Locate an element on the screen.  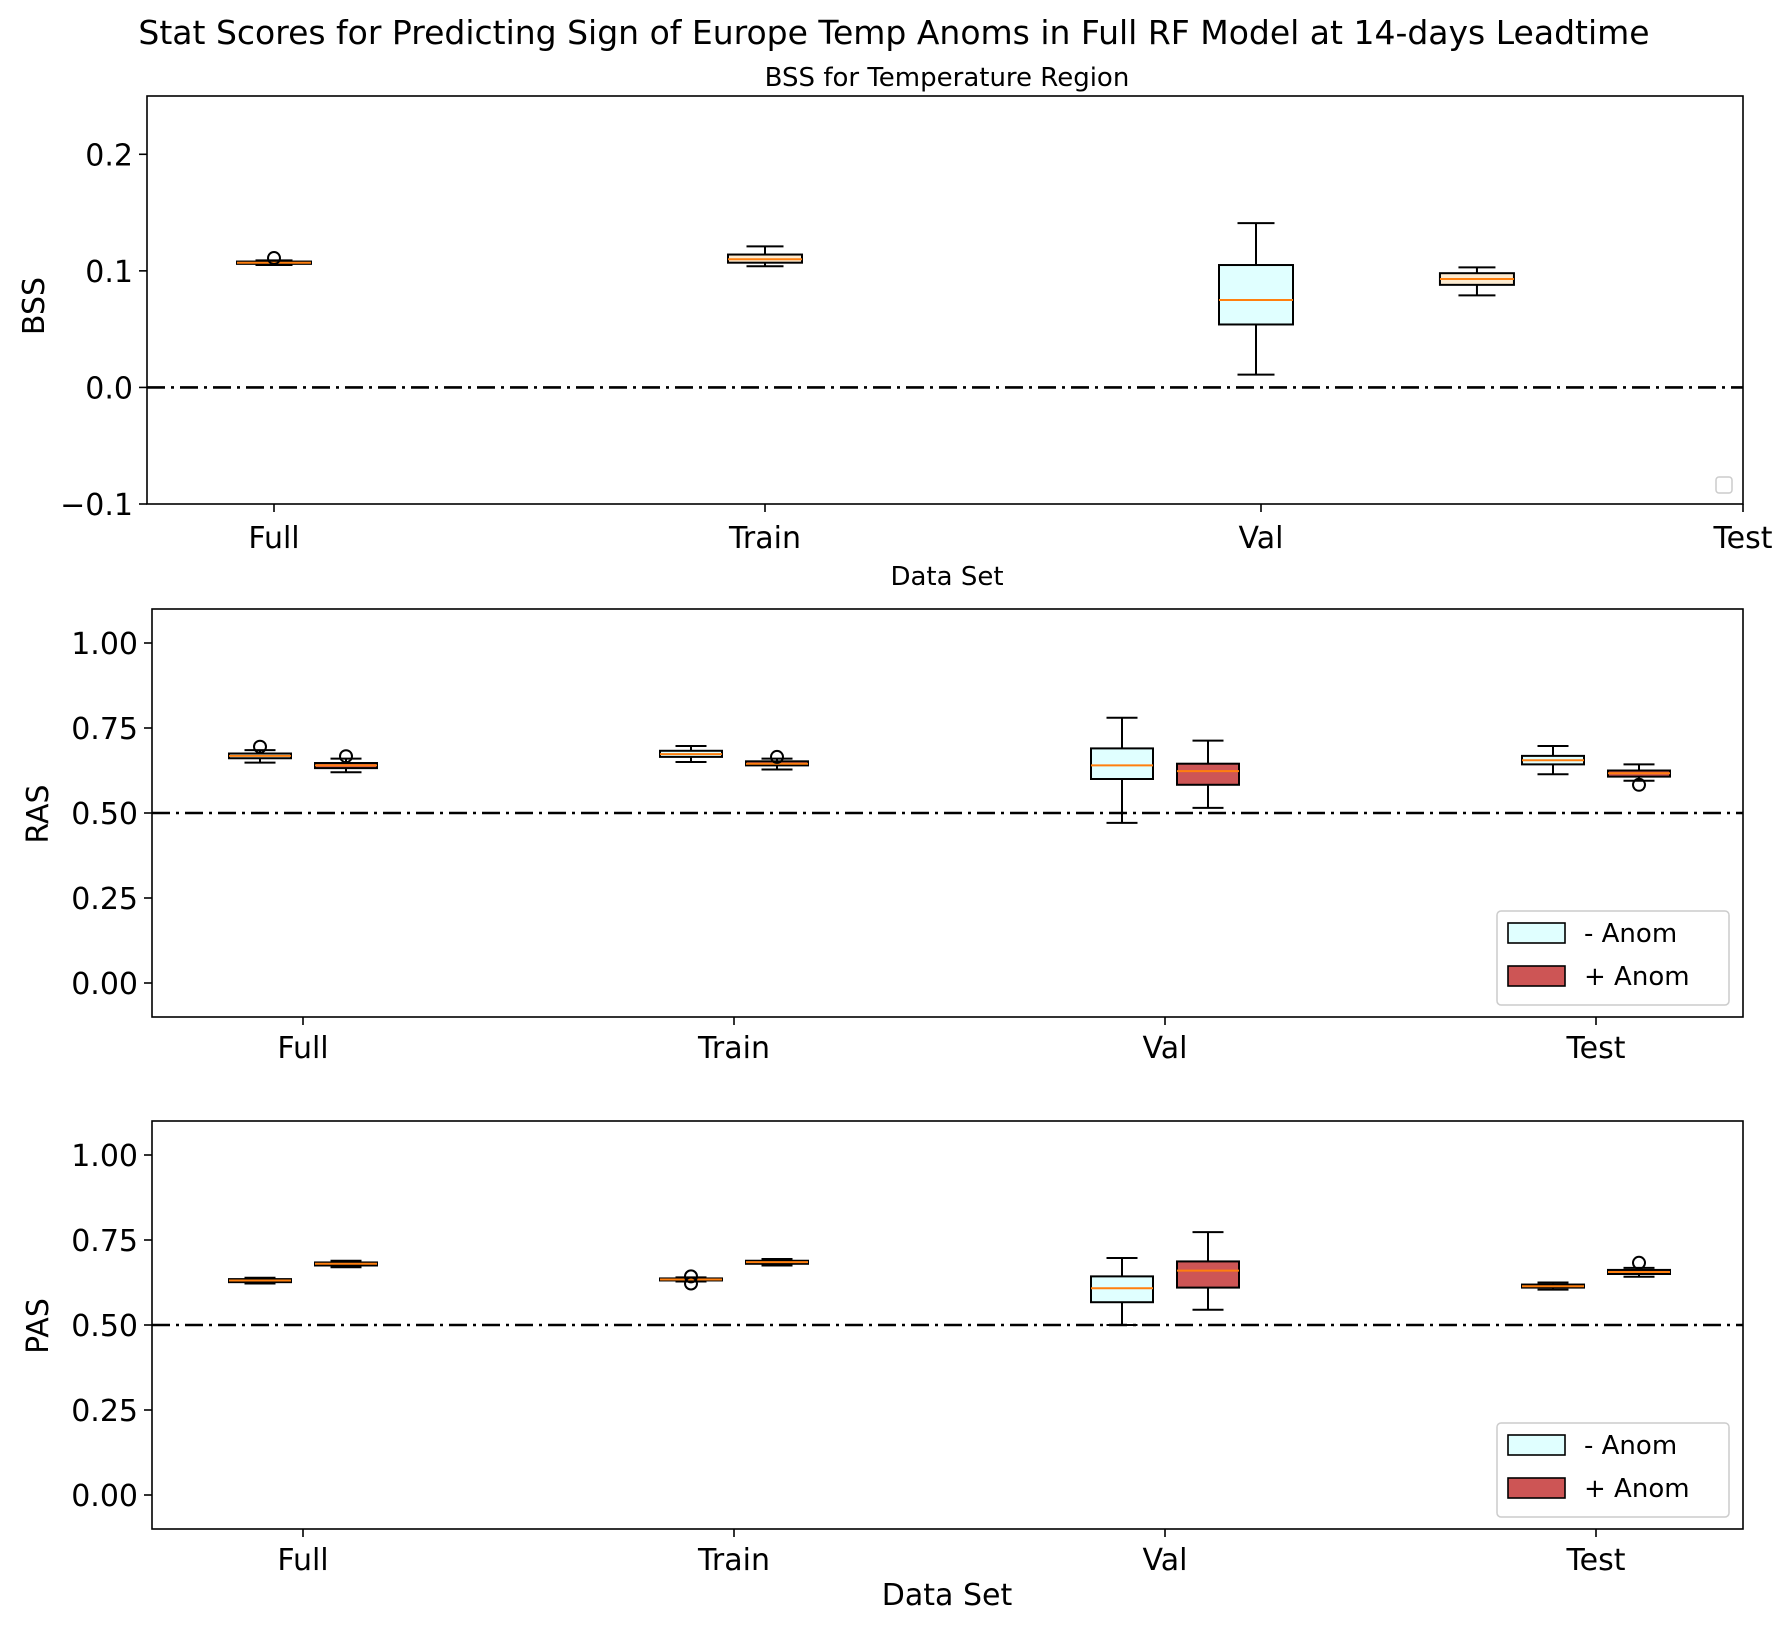
ras-neg-val-box is located at coordinates (1122, 764).